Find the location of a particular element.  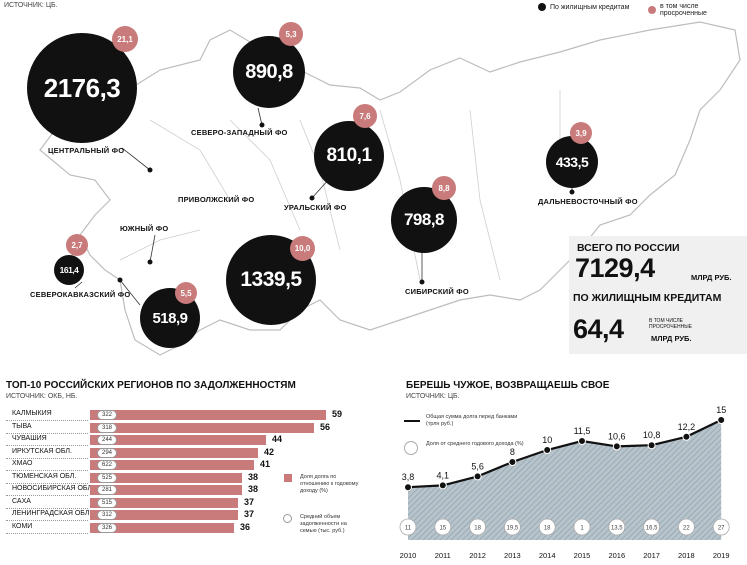

top10-category: КОМИ is located at coordinates (22, 526).